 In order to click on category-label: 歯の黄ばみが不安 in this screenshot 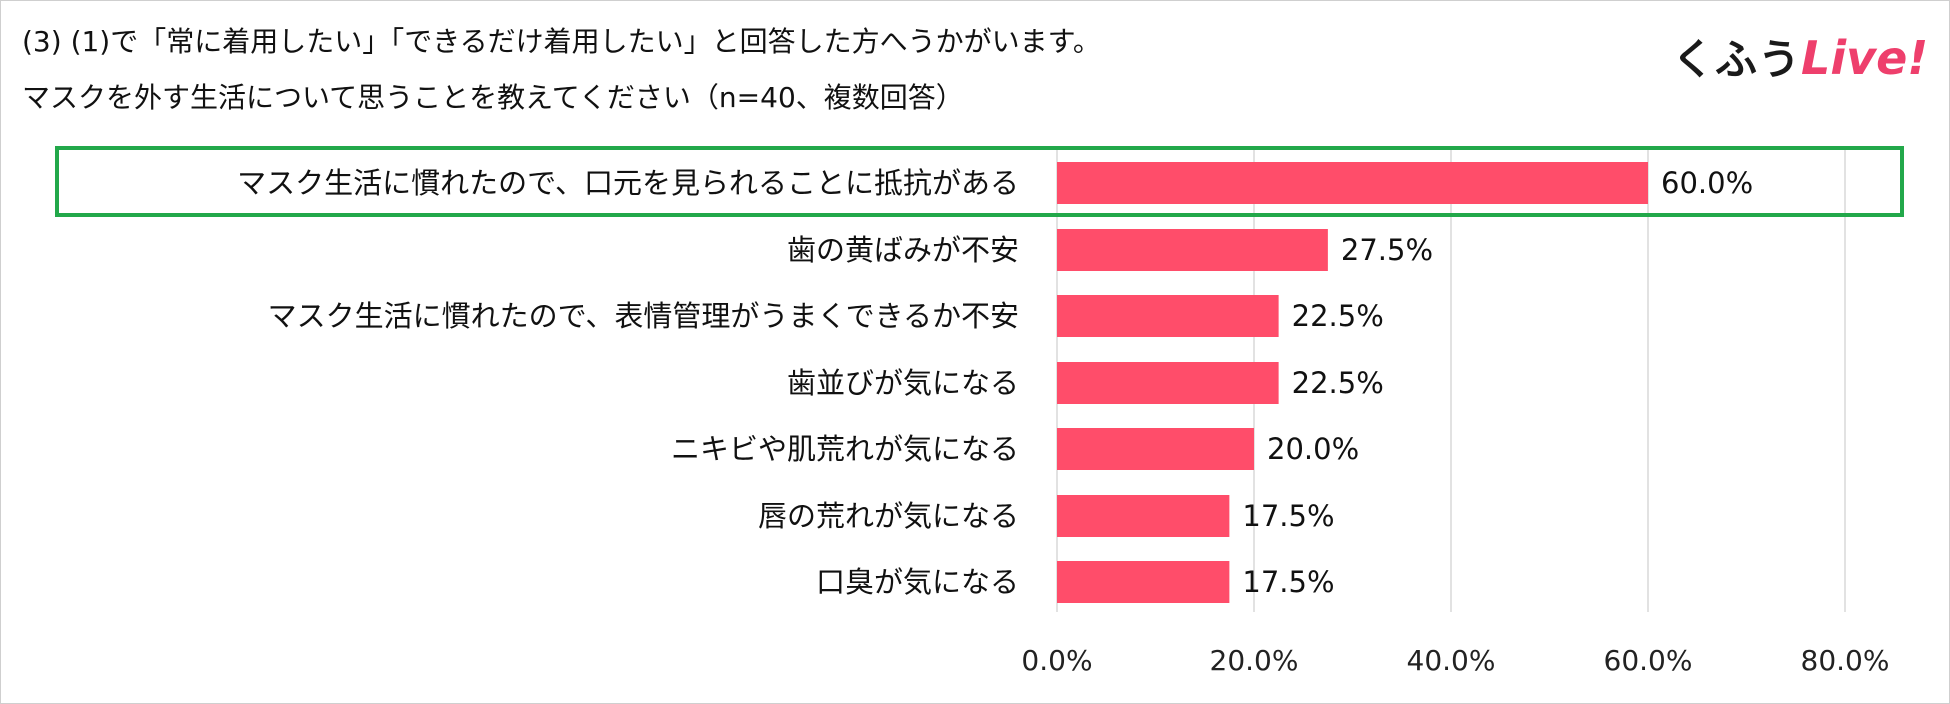, I will do `click(903, 250)`.